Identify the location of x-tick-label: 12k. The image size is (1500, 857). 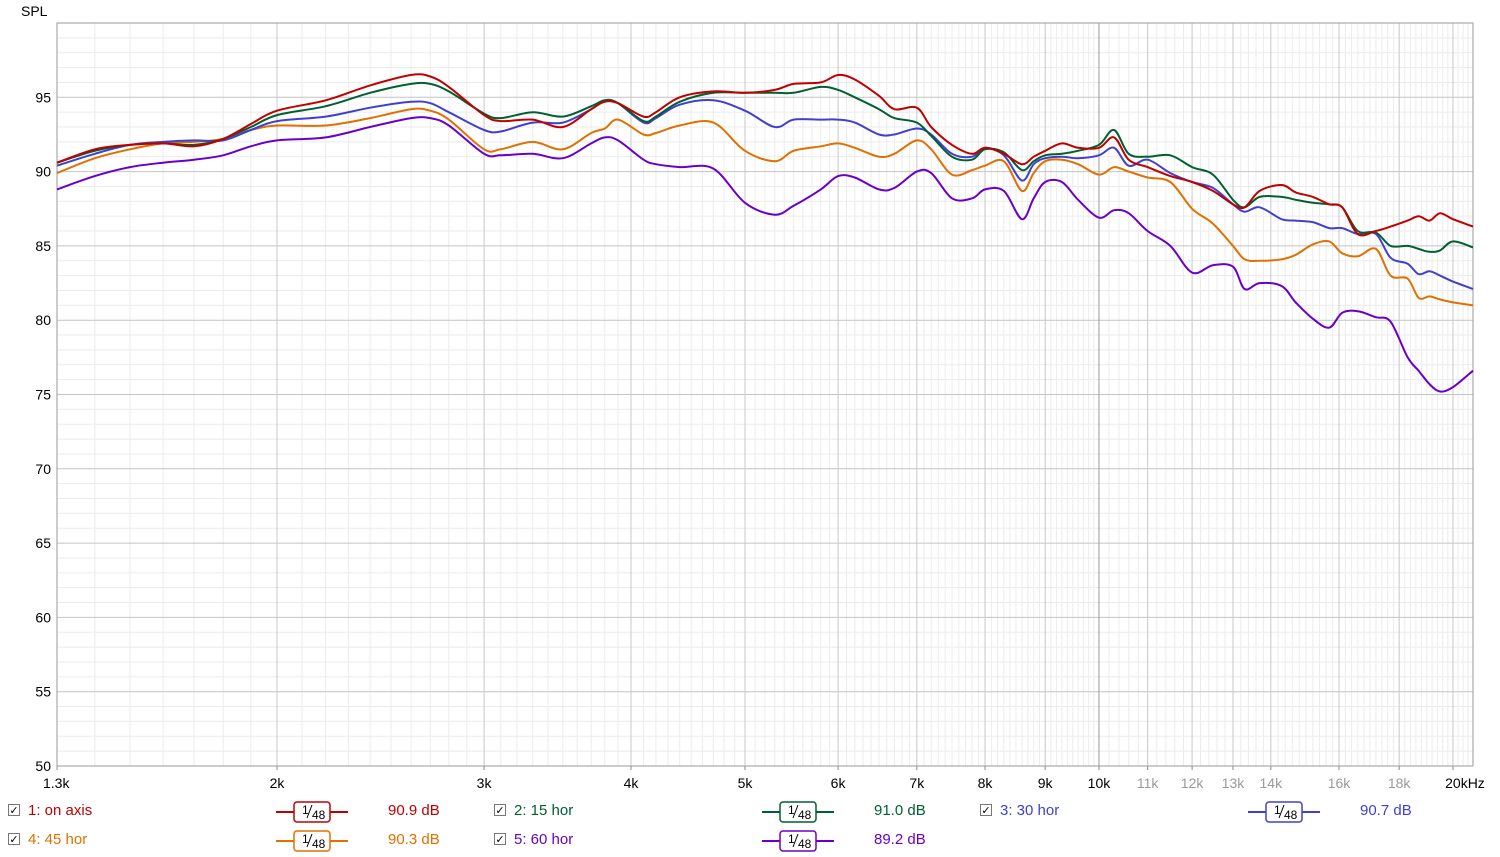
(1193, 783).